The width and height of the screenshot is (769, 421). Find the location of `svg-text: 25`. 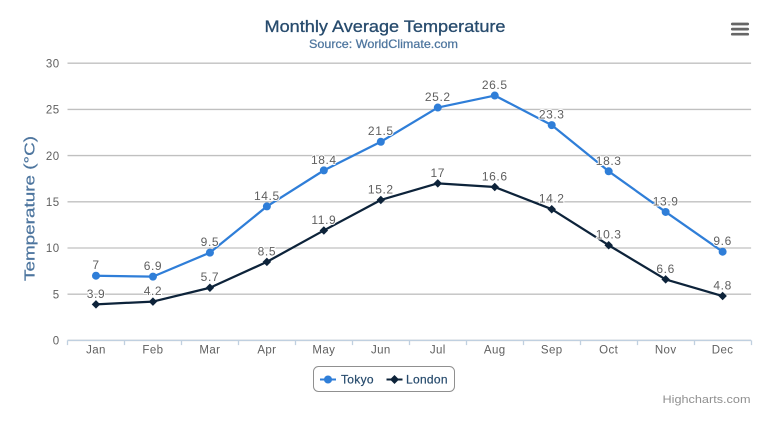

svg-text: 25 is located at coordinates (53, 111).